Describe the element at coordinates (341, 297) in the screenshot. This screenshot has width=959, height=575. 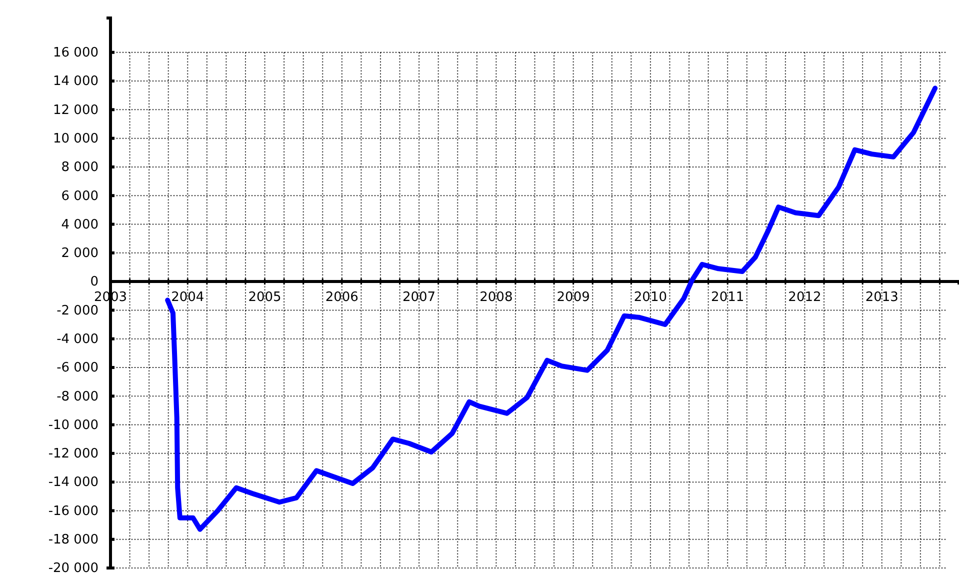
I see `x-tick-label: 2006` at that location.